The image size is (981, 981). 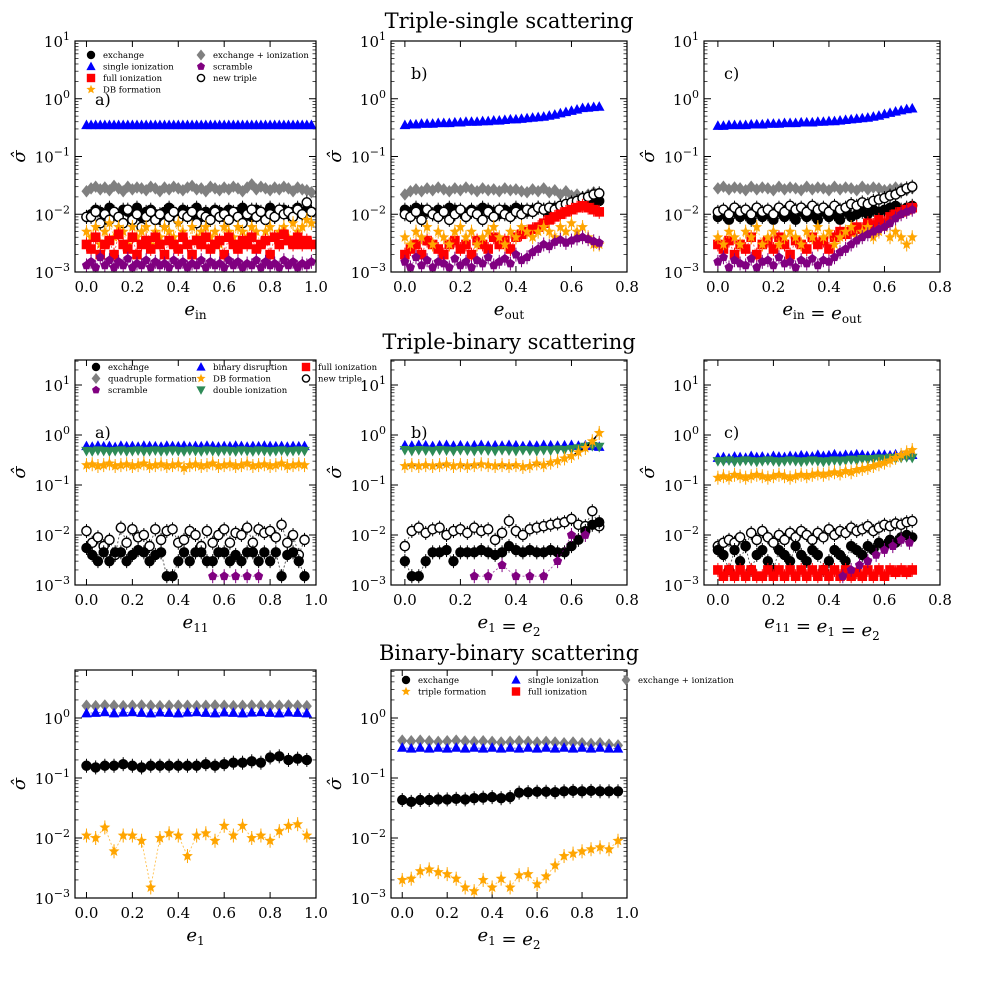 What do you see at coordinates (181, 484) in the screenshot?
I see `axis-ticks: 0.0 0.2 0.4 0.6 0.8 1.0 10−3 10−2 10−1 100 101` at bounding box center [181, 484].